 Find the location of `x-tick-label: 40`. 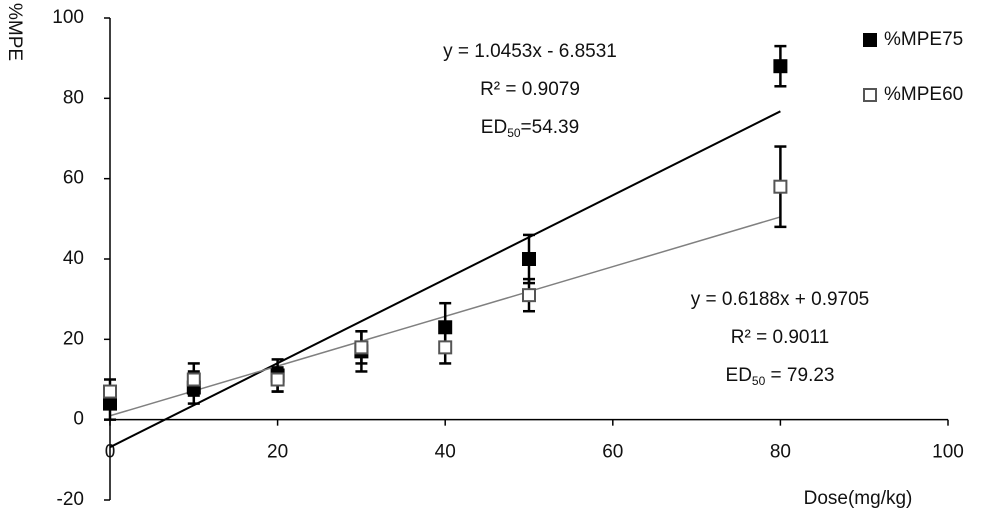

x-tick-label: 40 is located at coordinates (445, 452).